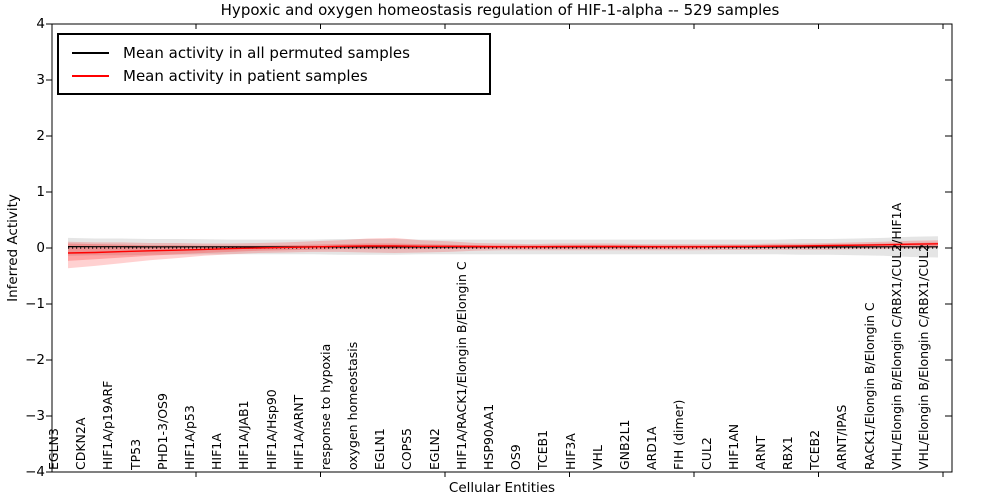 Image resolution: width=1000 pixels, height=500 pixels. What do you see at coordinates (380, 449) in the screenshot?
I see `x-tick-label: EGLN1` at bounding box center [380, 449].